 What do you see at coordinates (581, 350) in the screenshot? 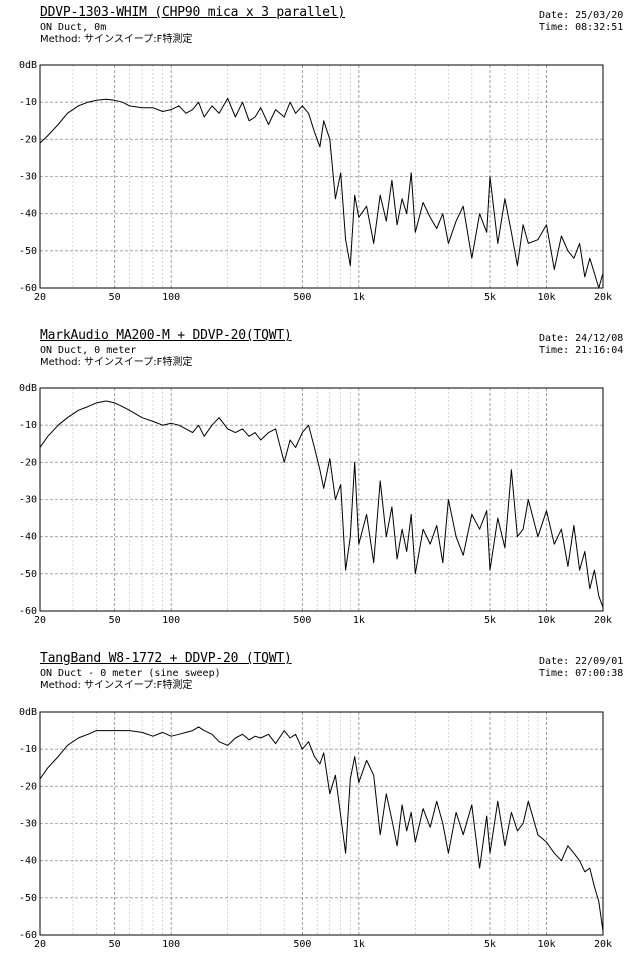
I see `chart-time: Time: 21:16:04` at bounding box center [581, 350].